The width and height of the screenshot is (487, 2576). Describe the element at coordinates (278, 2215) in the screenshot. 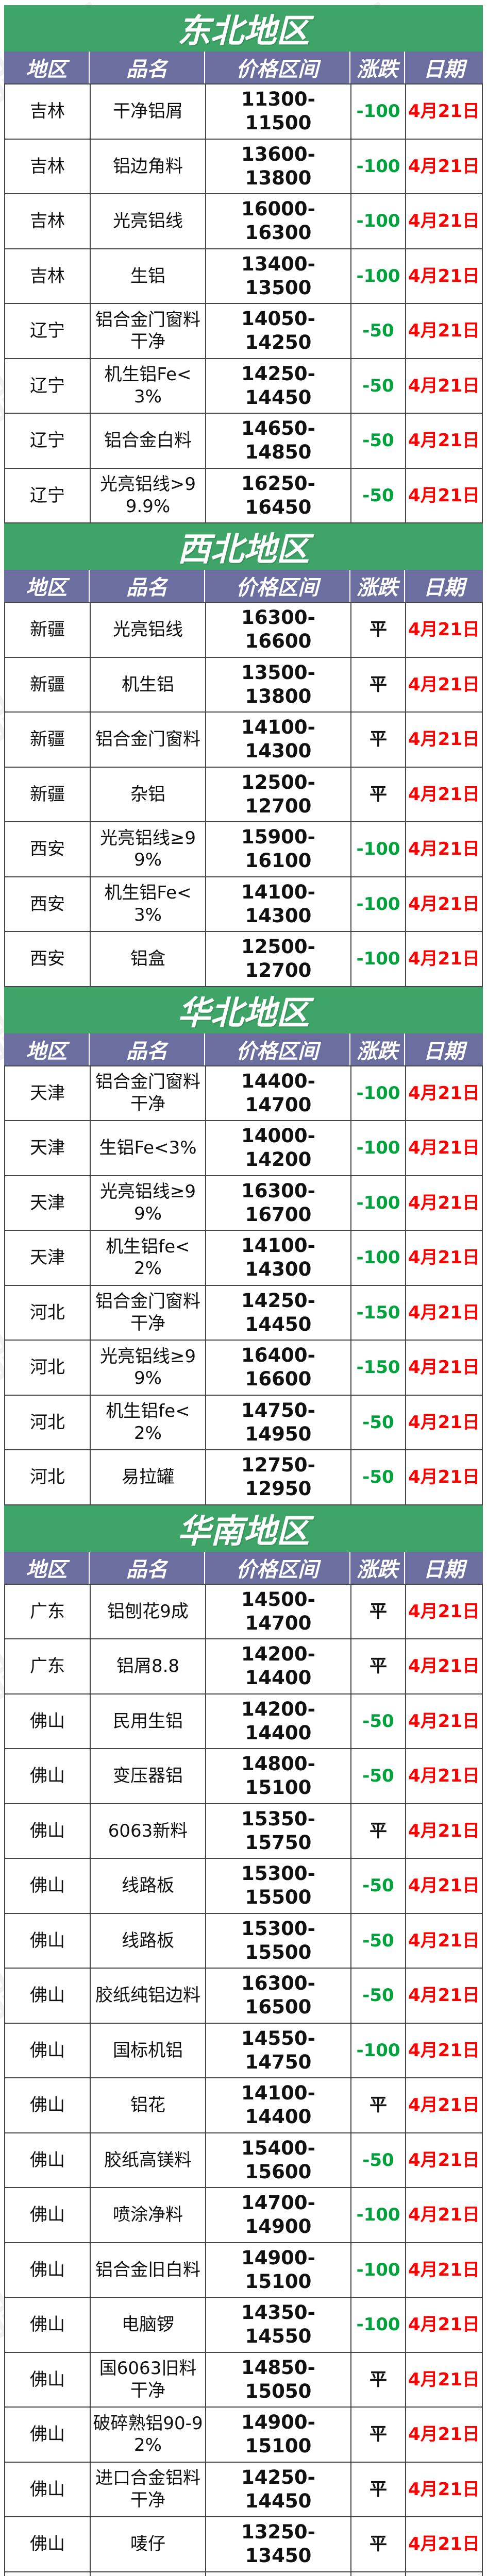

I see `price-cell: 14700-14900` at that location.